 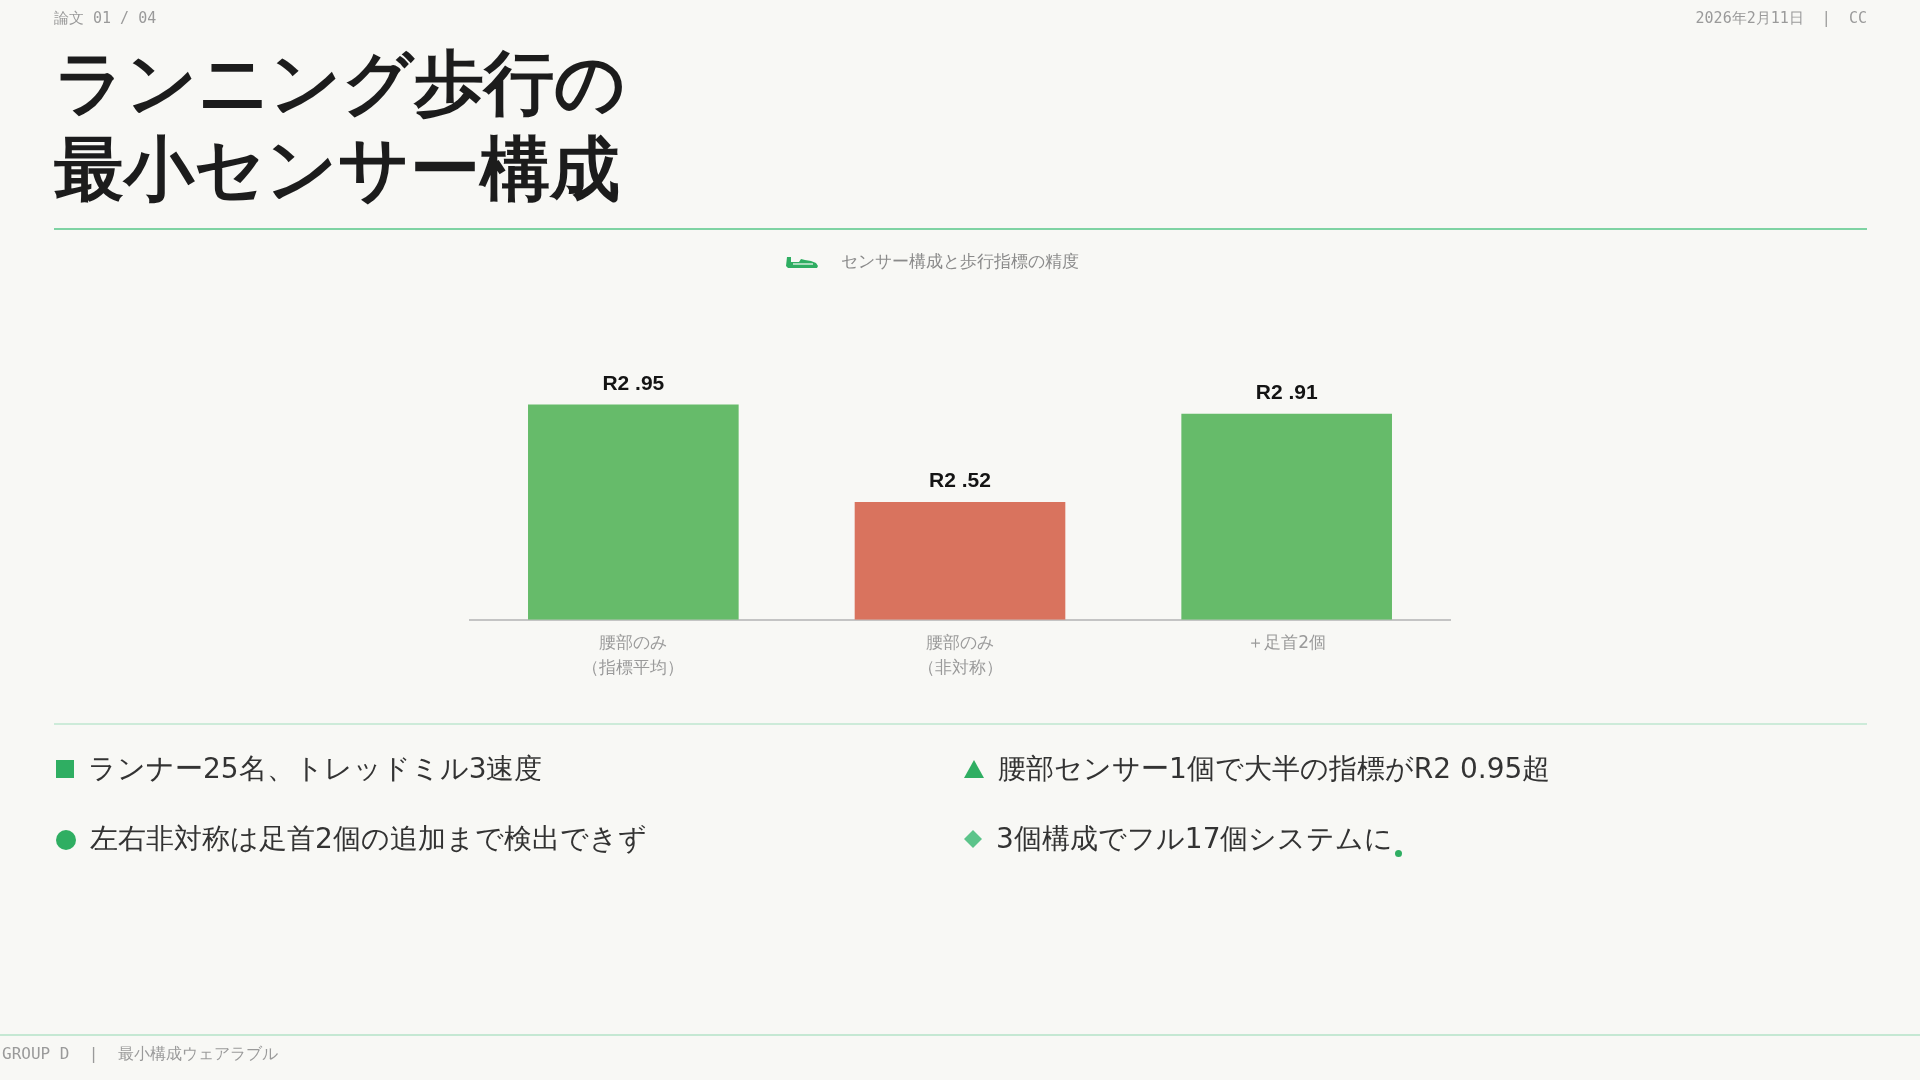 I want to click on text: 2026年2月11日 | CC, so click(x=1781, y=18).